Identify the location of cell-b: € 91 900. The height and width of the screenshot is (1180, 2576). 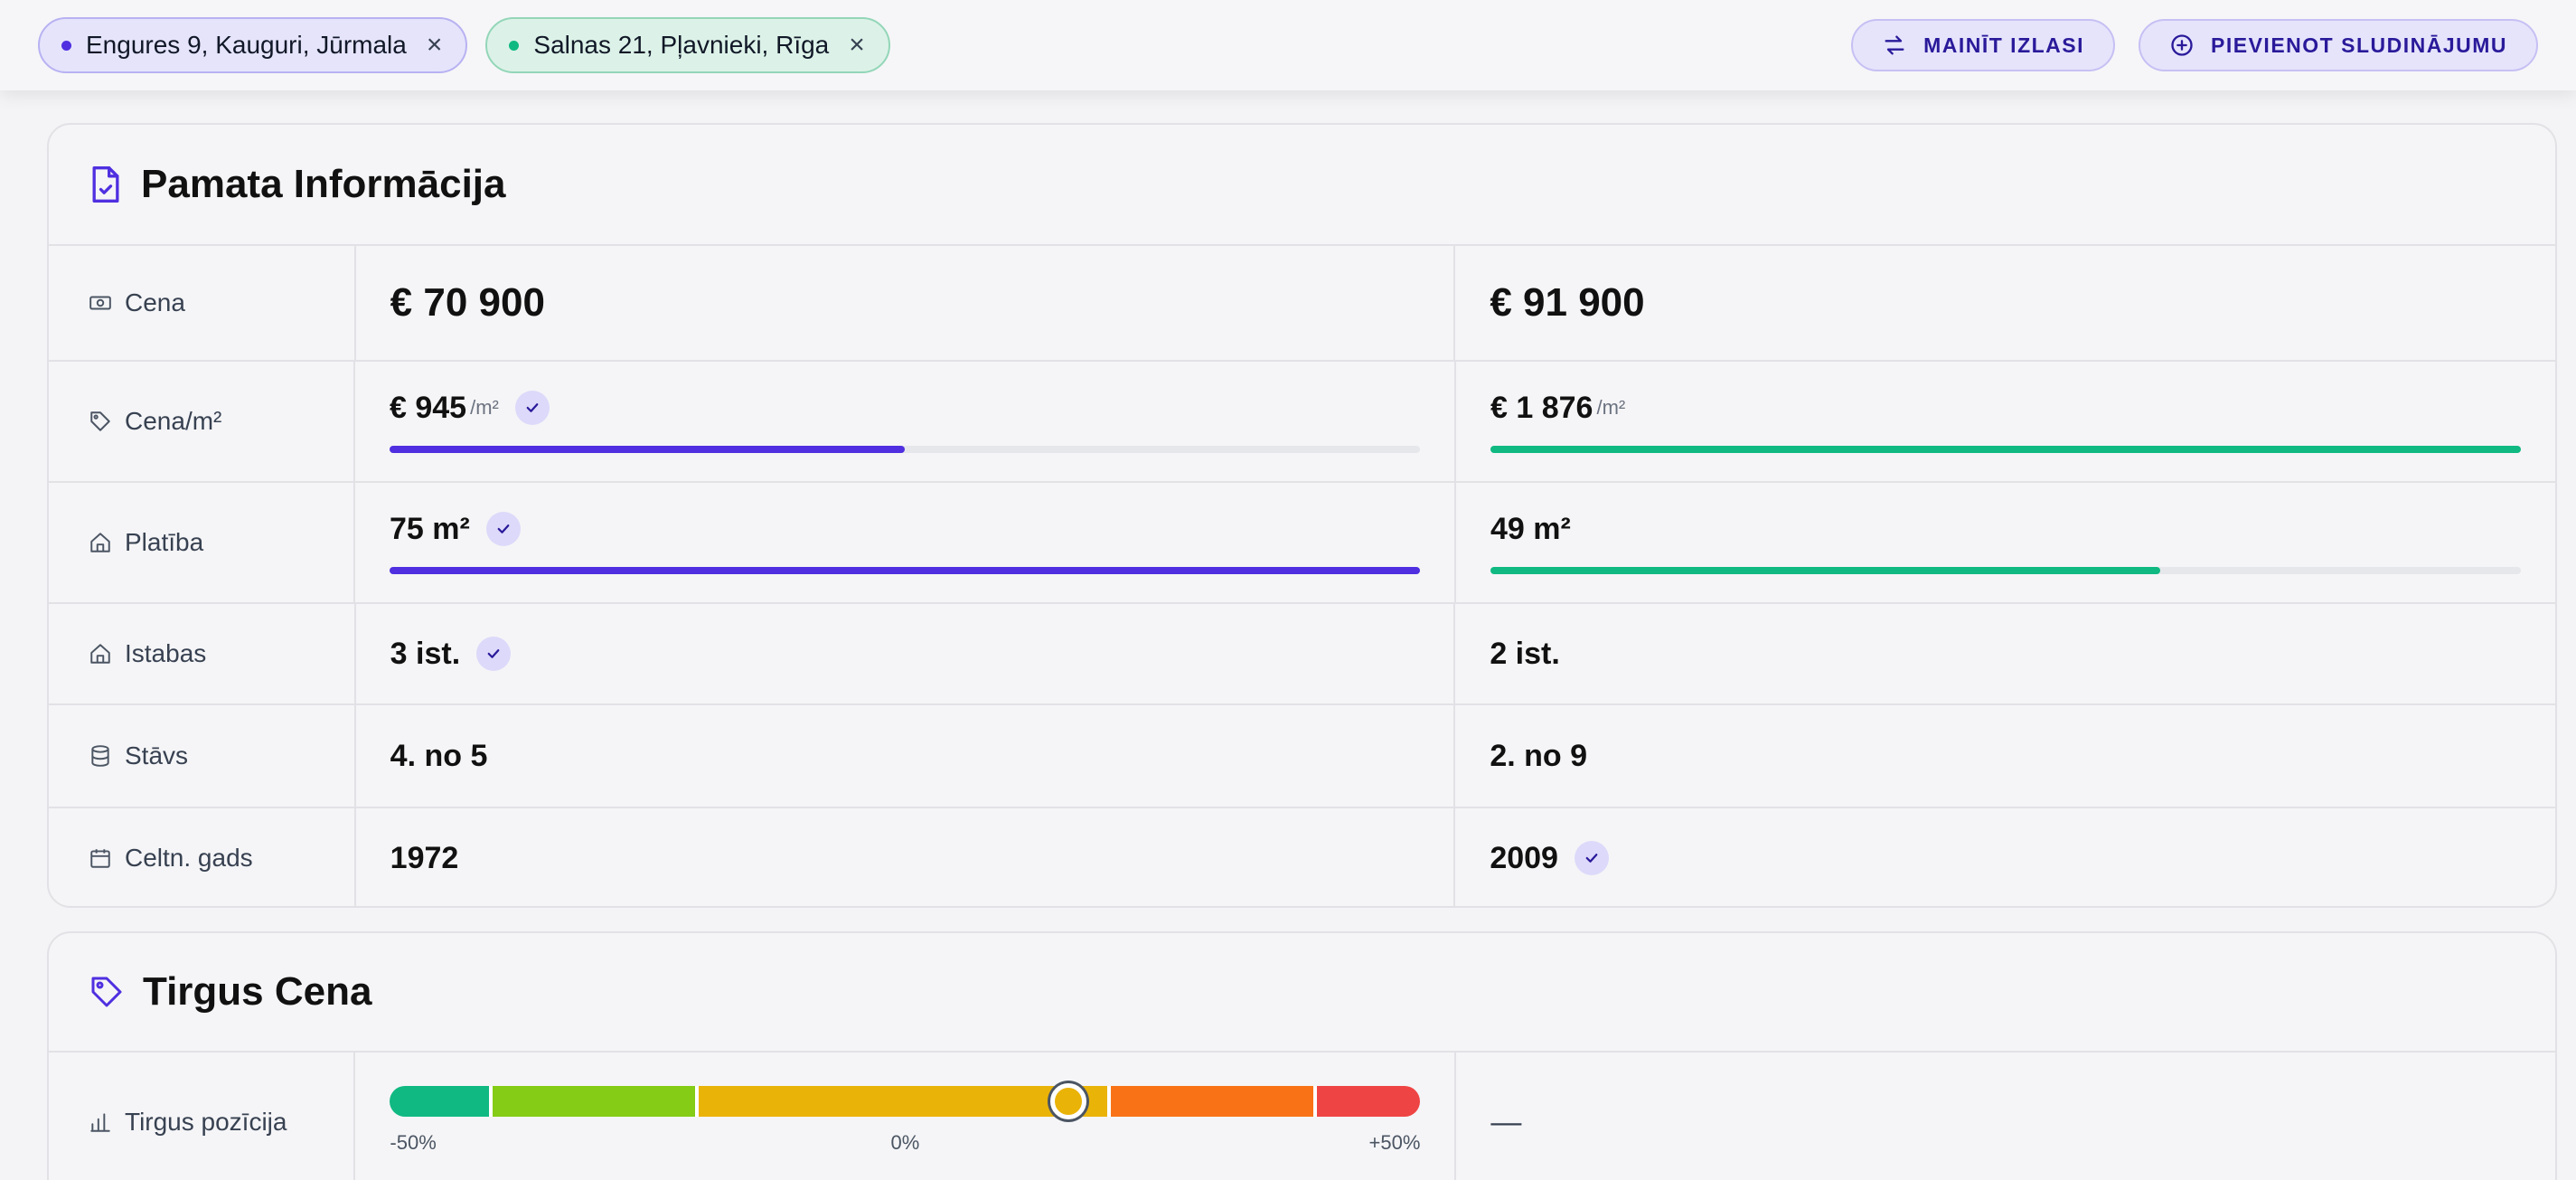
(2005, 303).